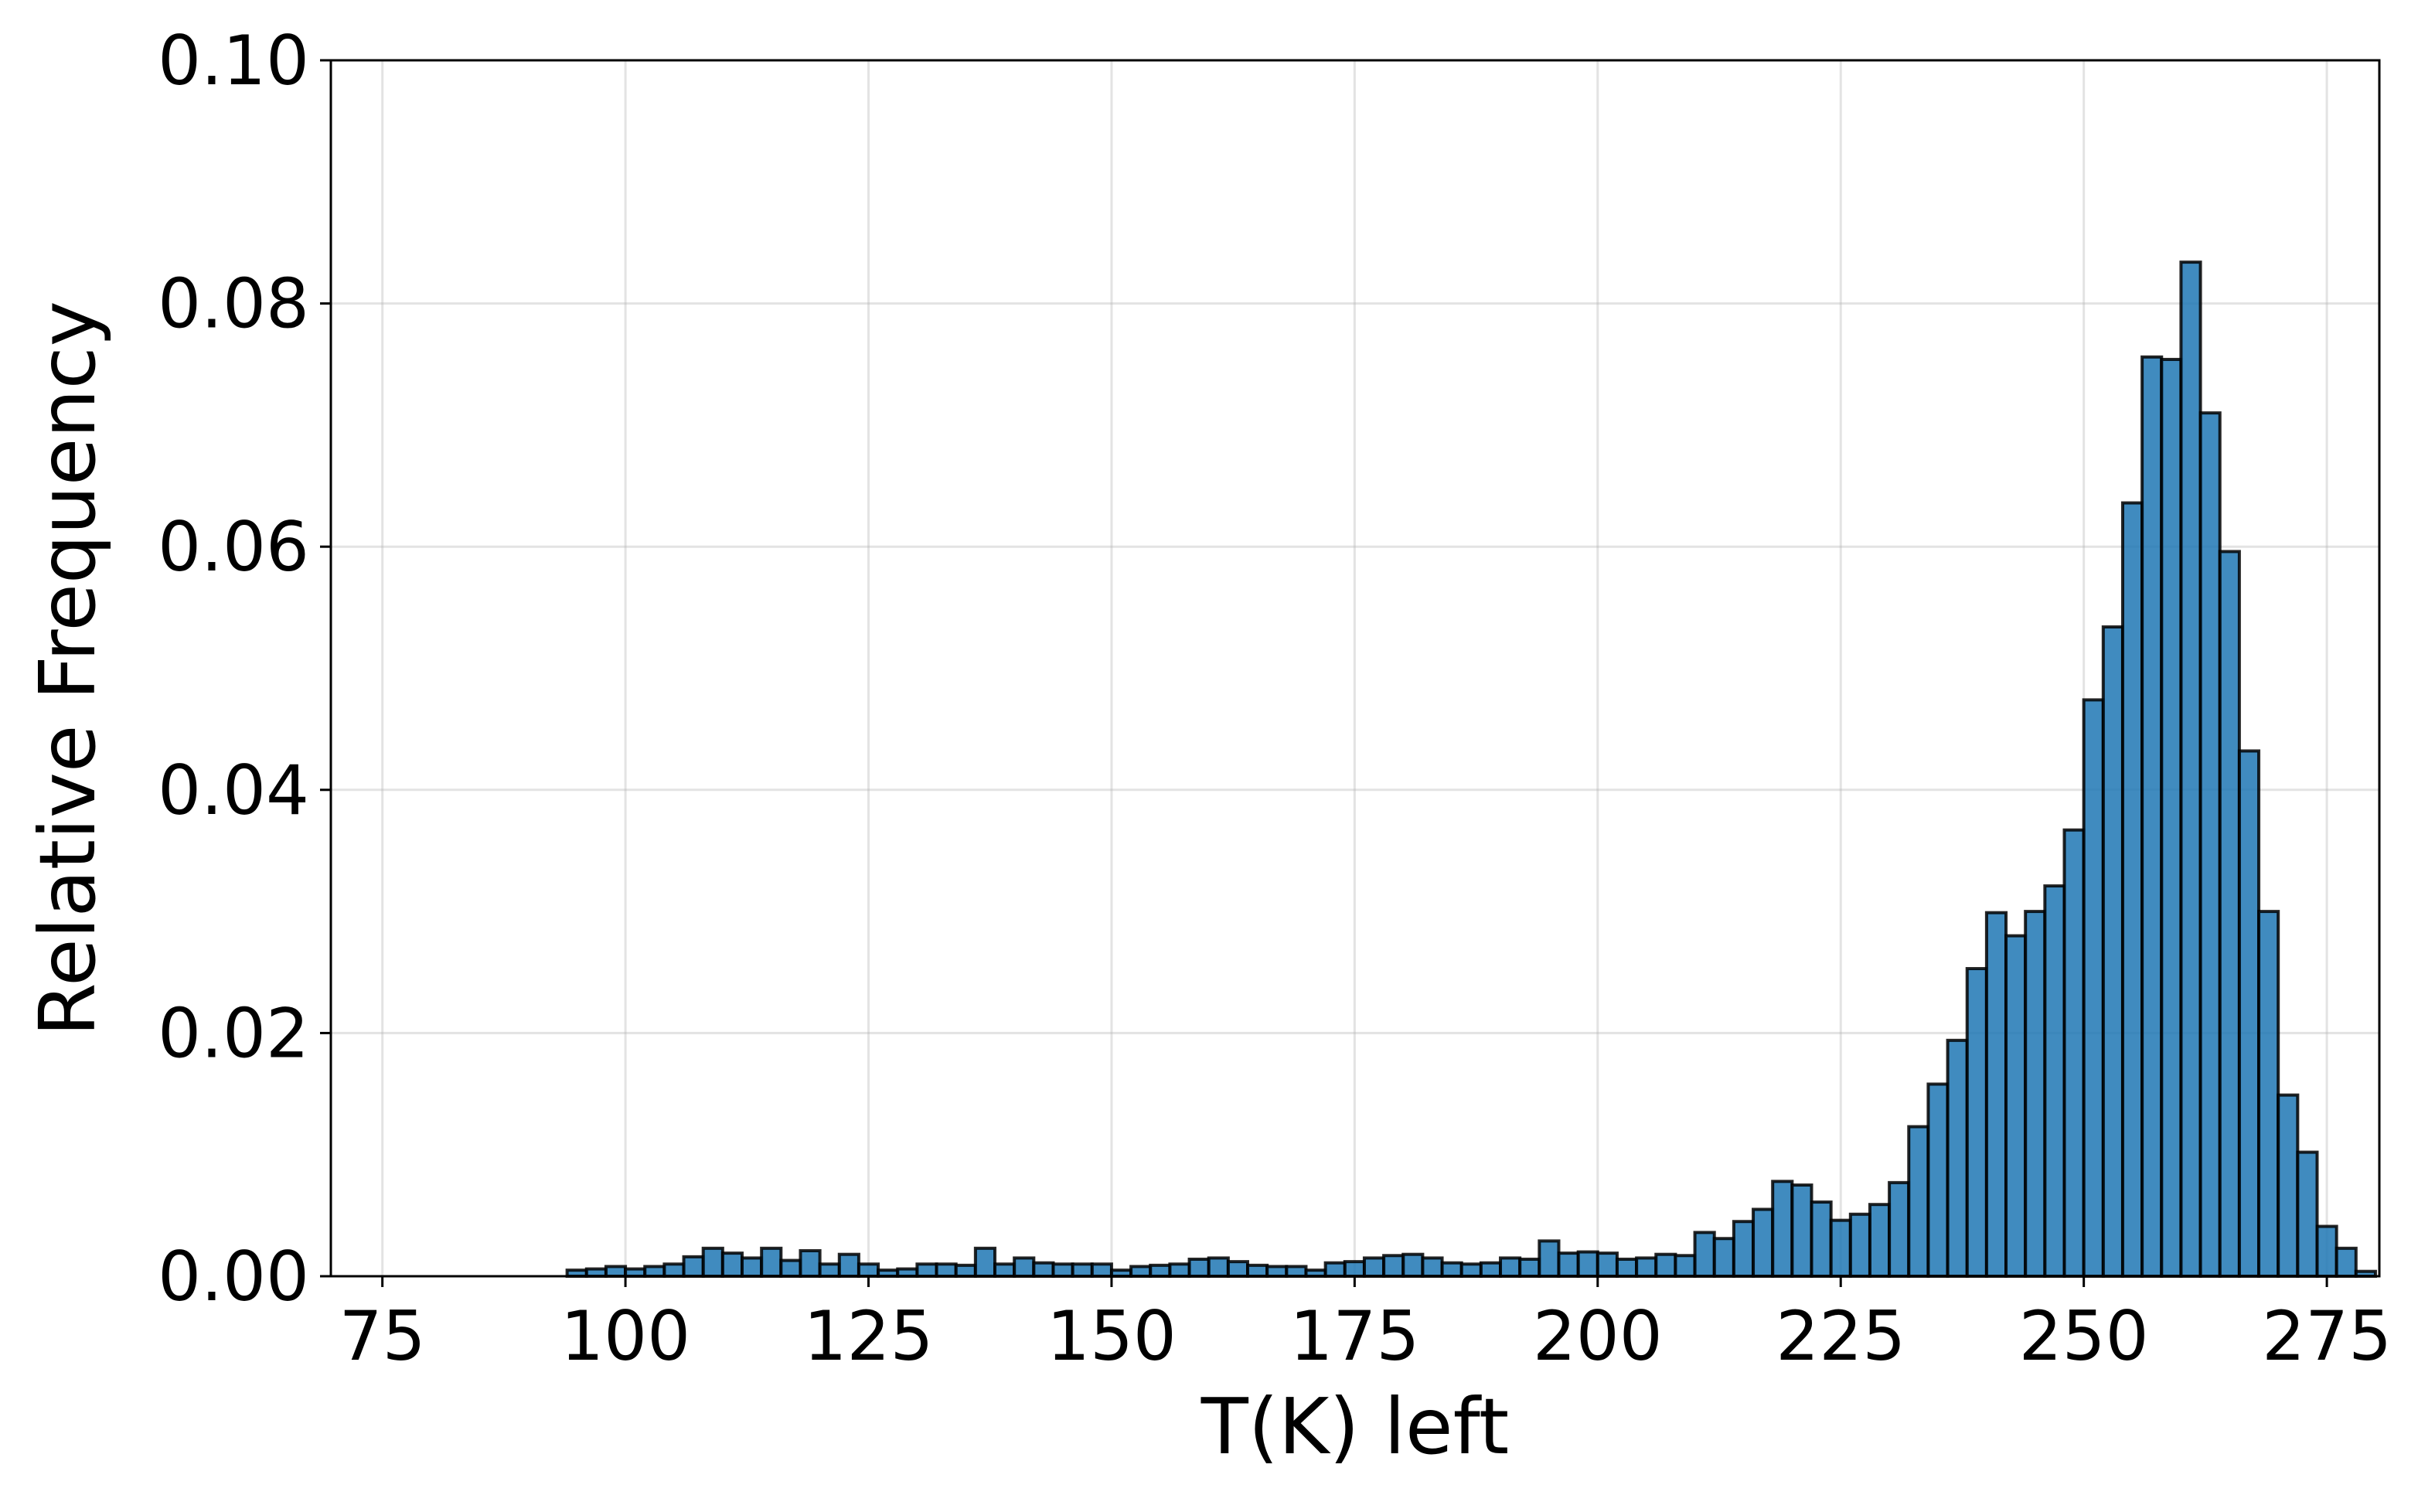 This screenshot has width=2435, height=1512. Describe the element at coordinates (2327, 1336) in the screenshot. I see `x-tick-label: 275` at that location.